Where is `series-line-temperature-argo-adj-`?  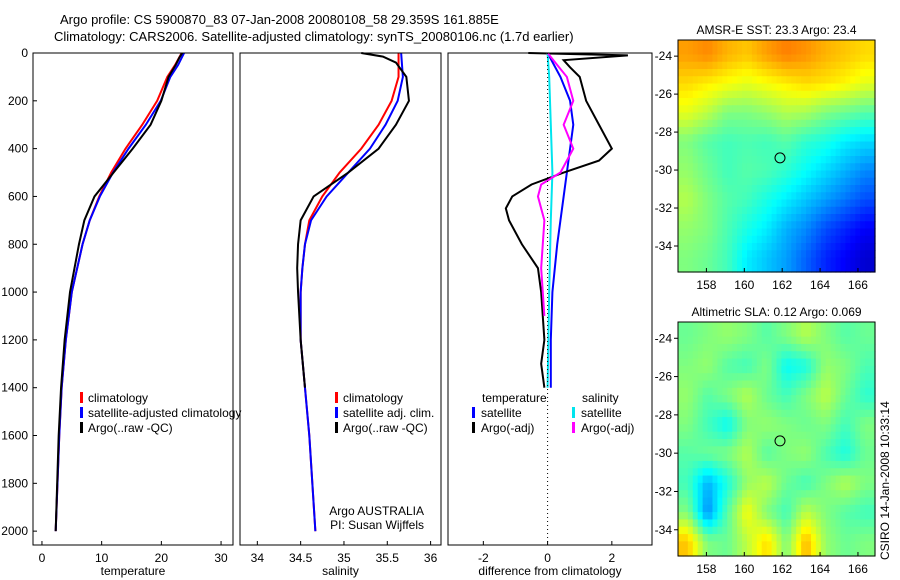 series-line-temperature-argo-adj- is located at coordinates (566, 220).